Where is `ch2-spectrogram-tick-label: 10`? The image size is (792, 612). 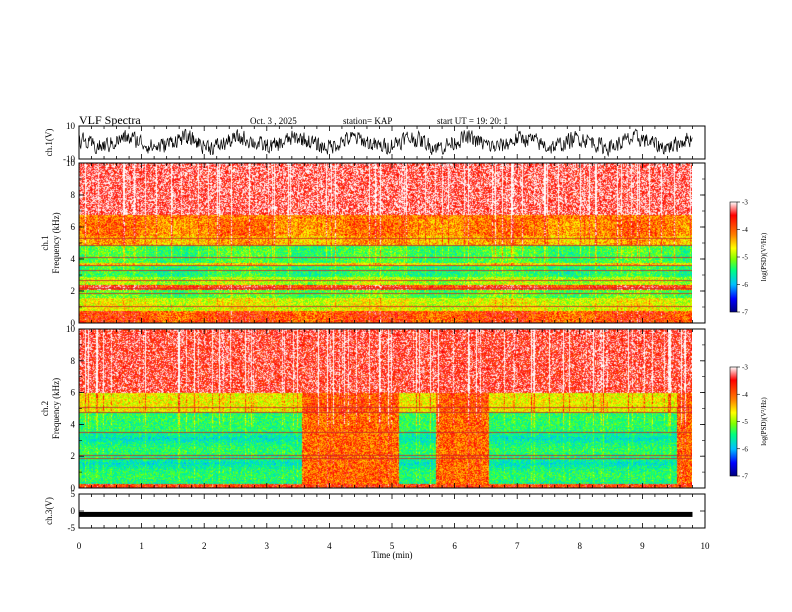
ch2-spectrogram-tick-label: 10 is located at coordinates (71, 329).